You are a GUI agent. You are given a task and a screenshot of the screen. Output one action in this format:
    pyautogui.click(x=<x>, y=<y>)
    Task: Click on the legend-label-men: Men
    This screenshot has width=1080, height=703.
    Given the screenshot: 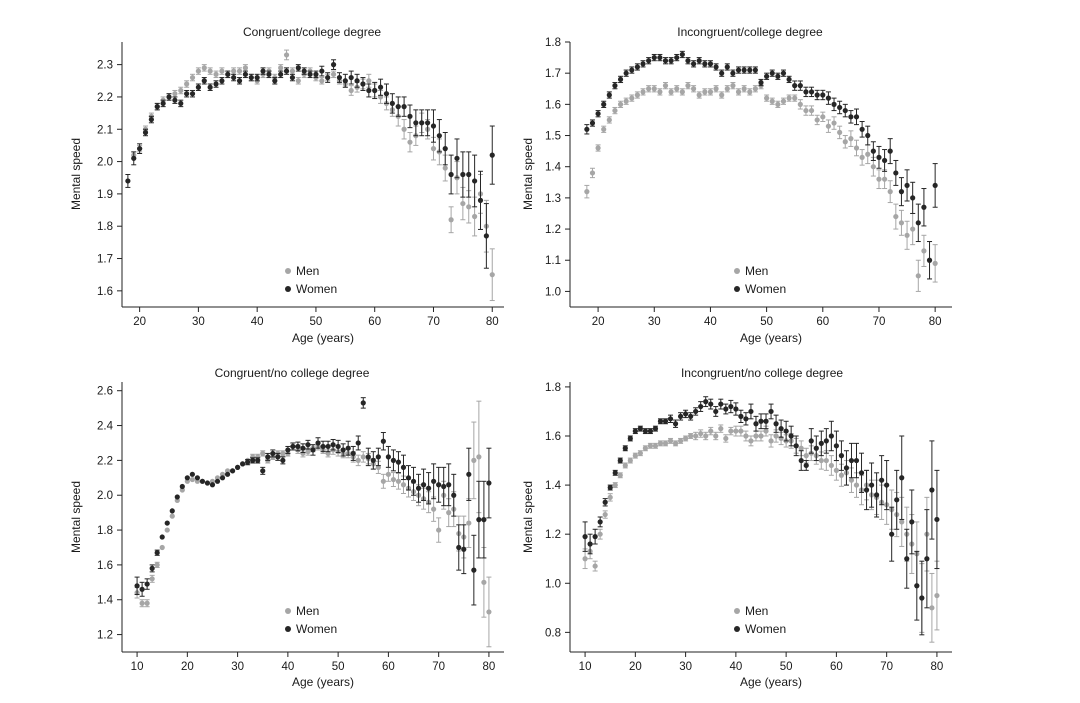 What is the action you would take?
    pyautogui.click(x=307, y=611)
    